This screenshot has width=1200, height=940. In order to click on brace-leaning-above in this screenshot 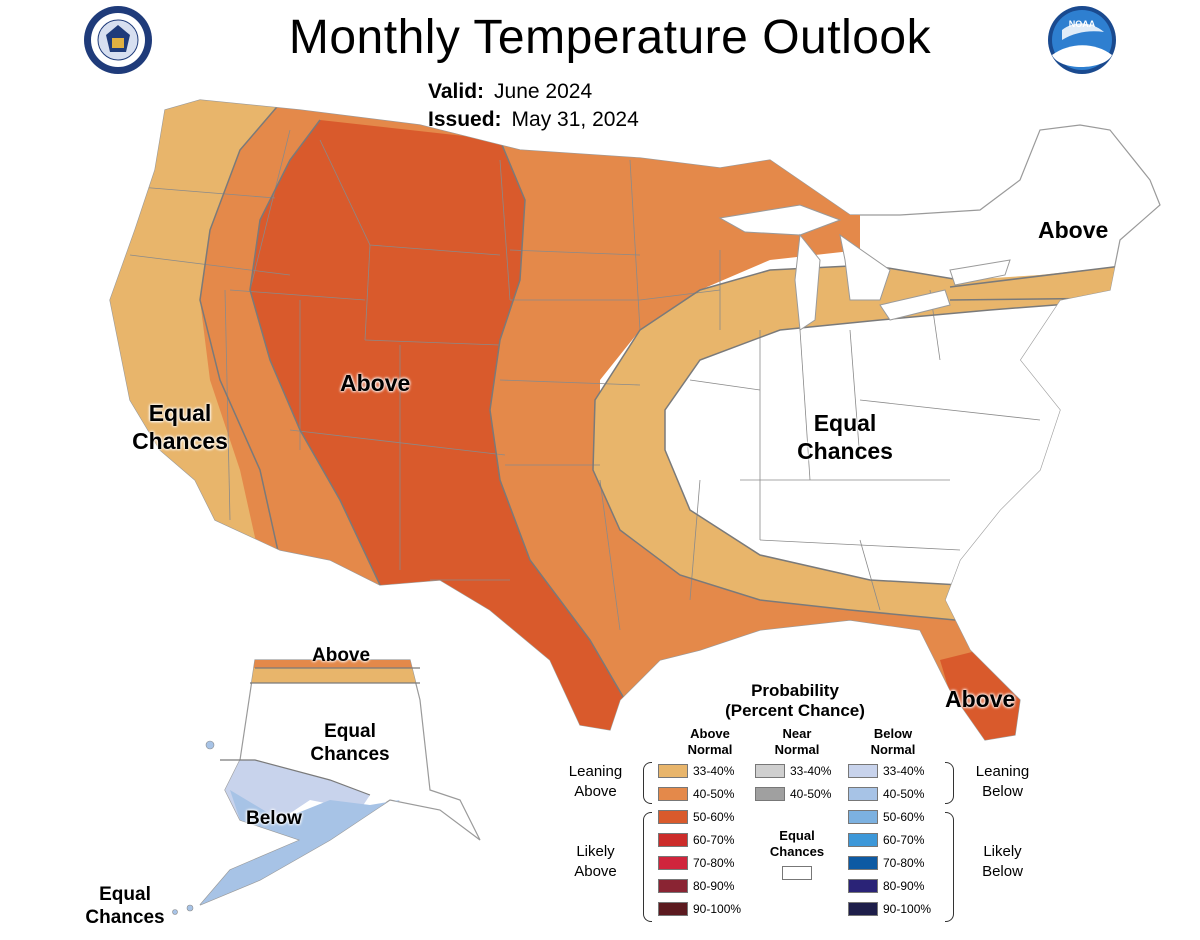, I will do `click(647, 783)`.